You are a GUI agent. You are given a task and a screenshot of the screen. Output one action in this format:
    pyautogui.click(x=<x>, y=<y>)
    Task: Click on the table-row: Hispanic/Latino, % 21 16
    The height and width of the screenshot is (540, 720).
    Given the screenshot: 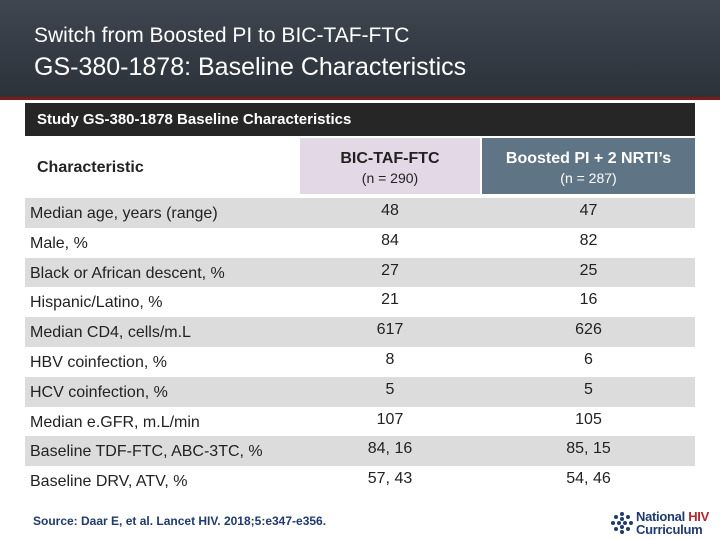 What is the action you would take?
    pyautogui.click(x=360, y=302)
    